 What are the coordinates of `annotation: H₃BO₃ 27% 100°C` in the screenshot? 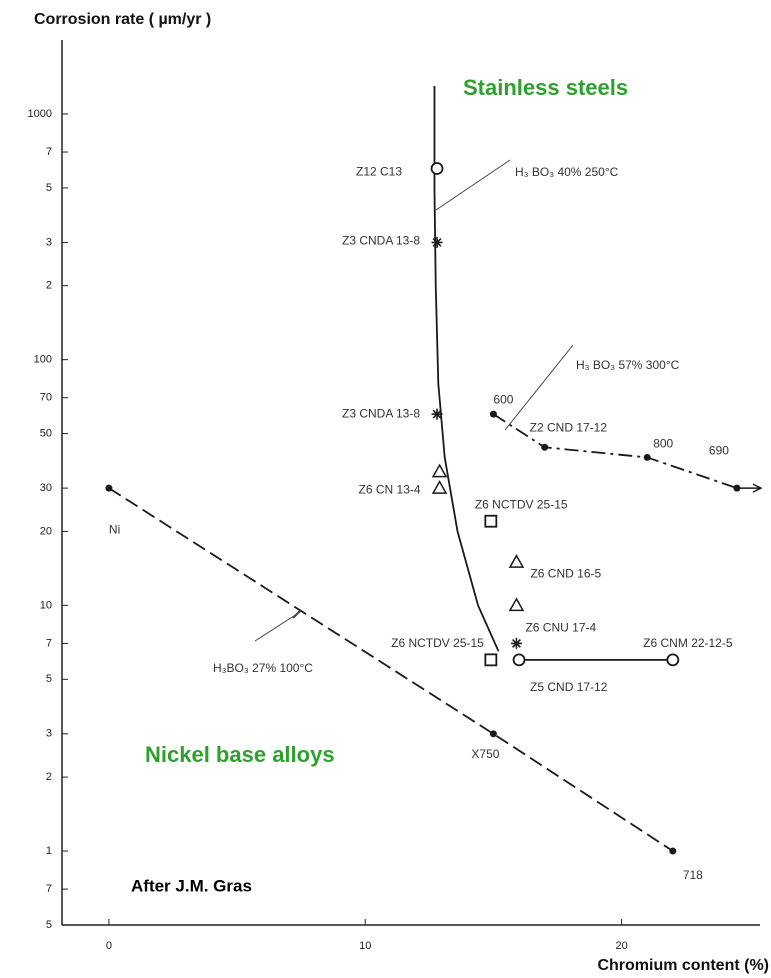 It's located at (263, 668).